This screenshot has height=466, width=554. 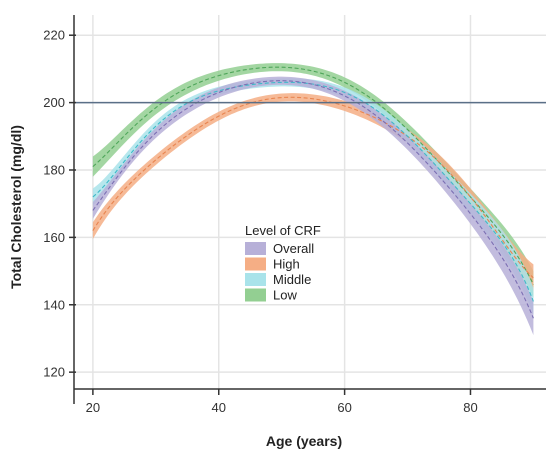 I want to click on legend-swatch-low, so click(x=255, y=295).